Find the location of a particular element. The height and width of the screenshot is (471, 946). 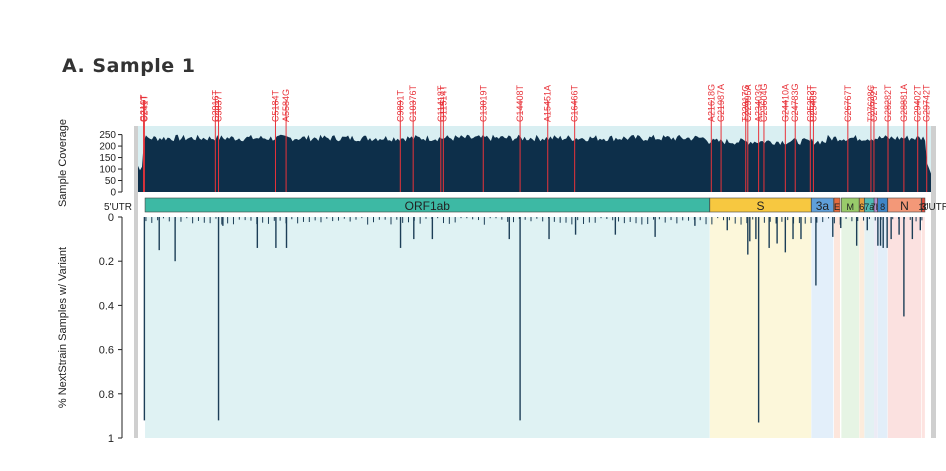

variant-label-G29742T: G29742T is located at coordinates (927, 103).